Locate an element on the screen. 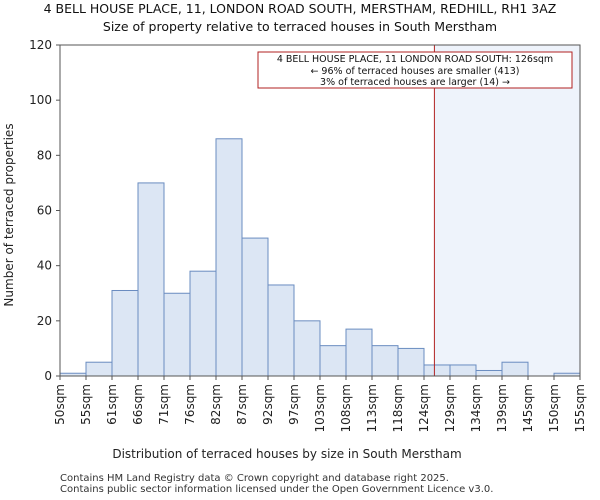  x-tick-label: 118sqm is located at coordinates (398, 408).